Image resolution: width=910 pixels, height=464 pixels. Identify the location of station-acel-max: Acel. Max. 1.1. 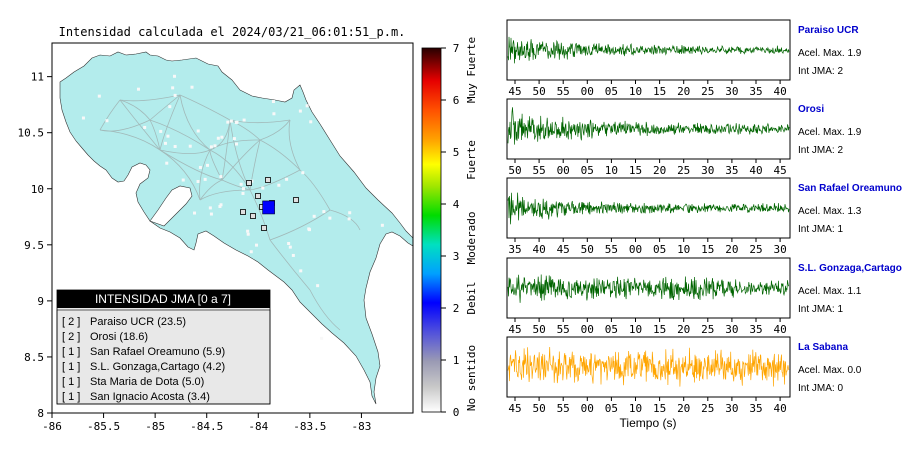
(830, 291).